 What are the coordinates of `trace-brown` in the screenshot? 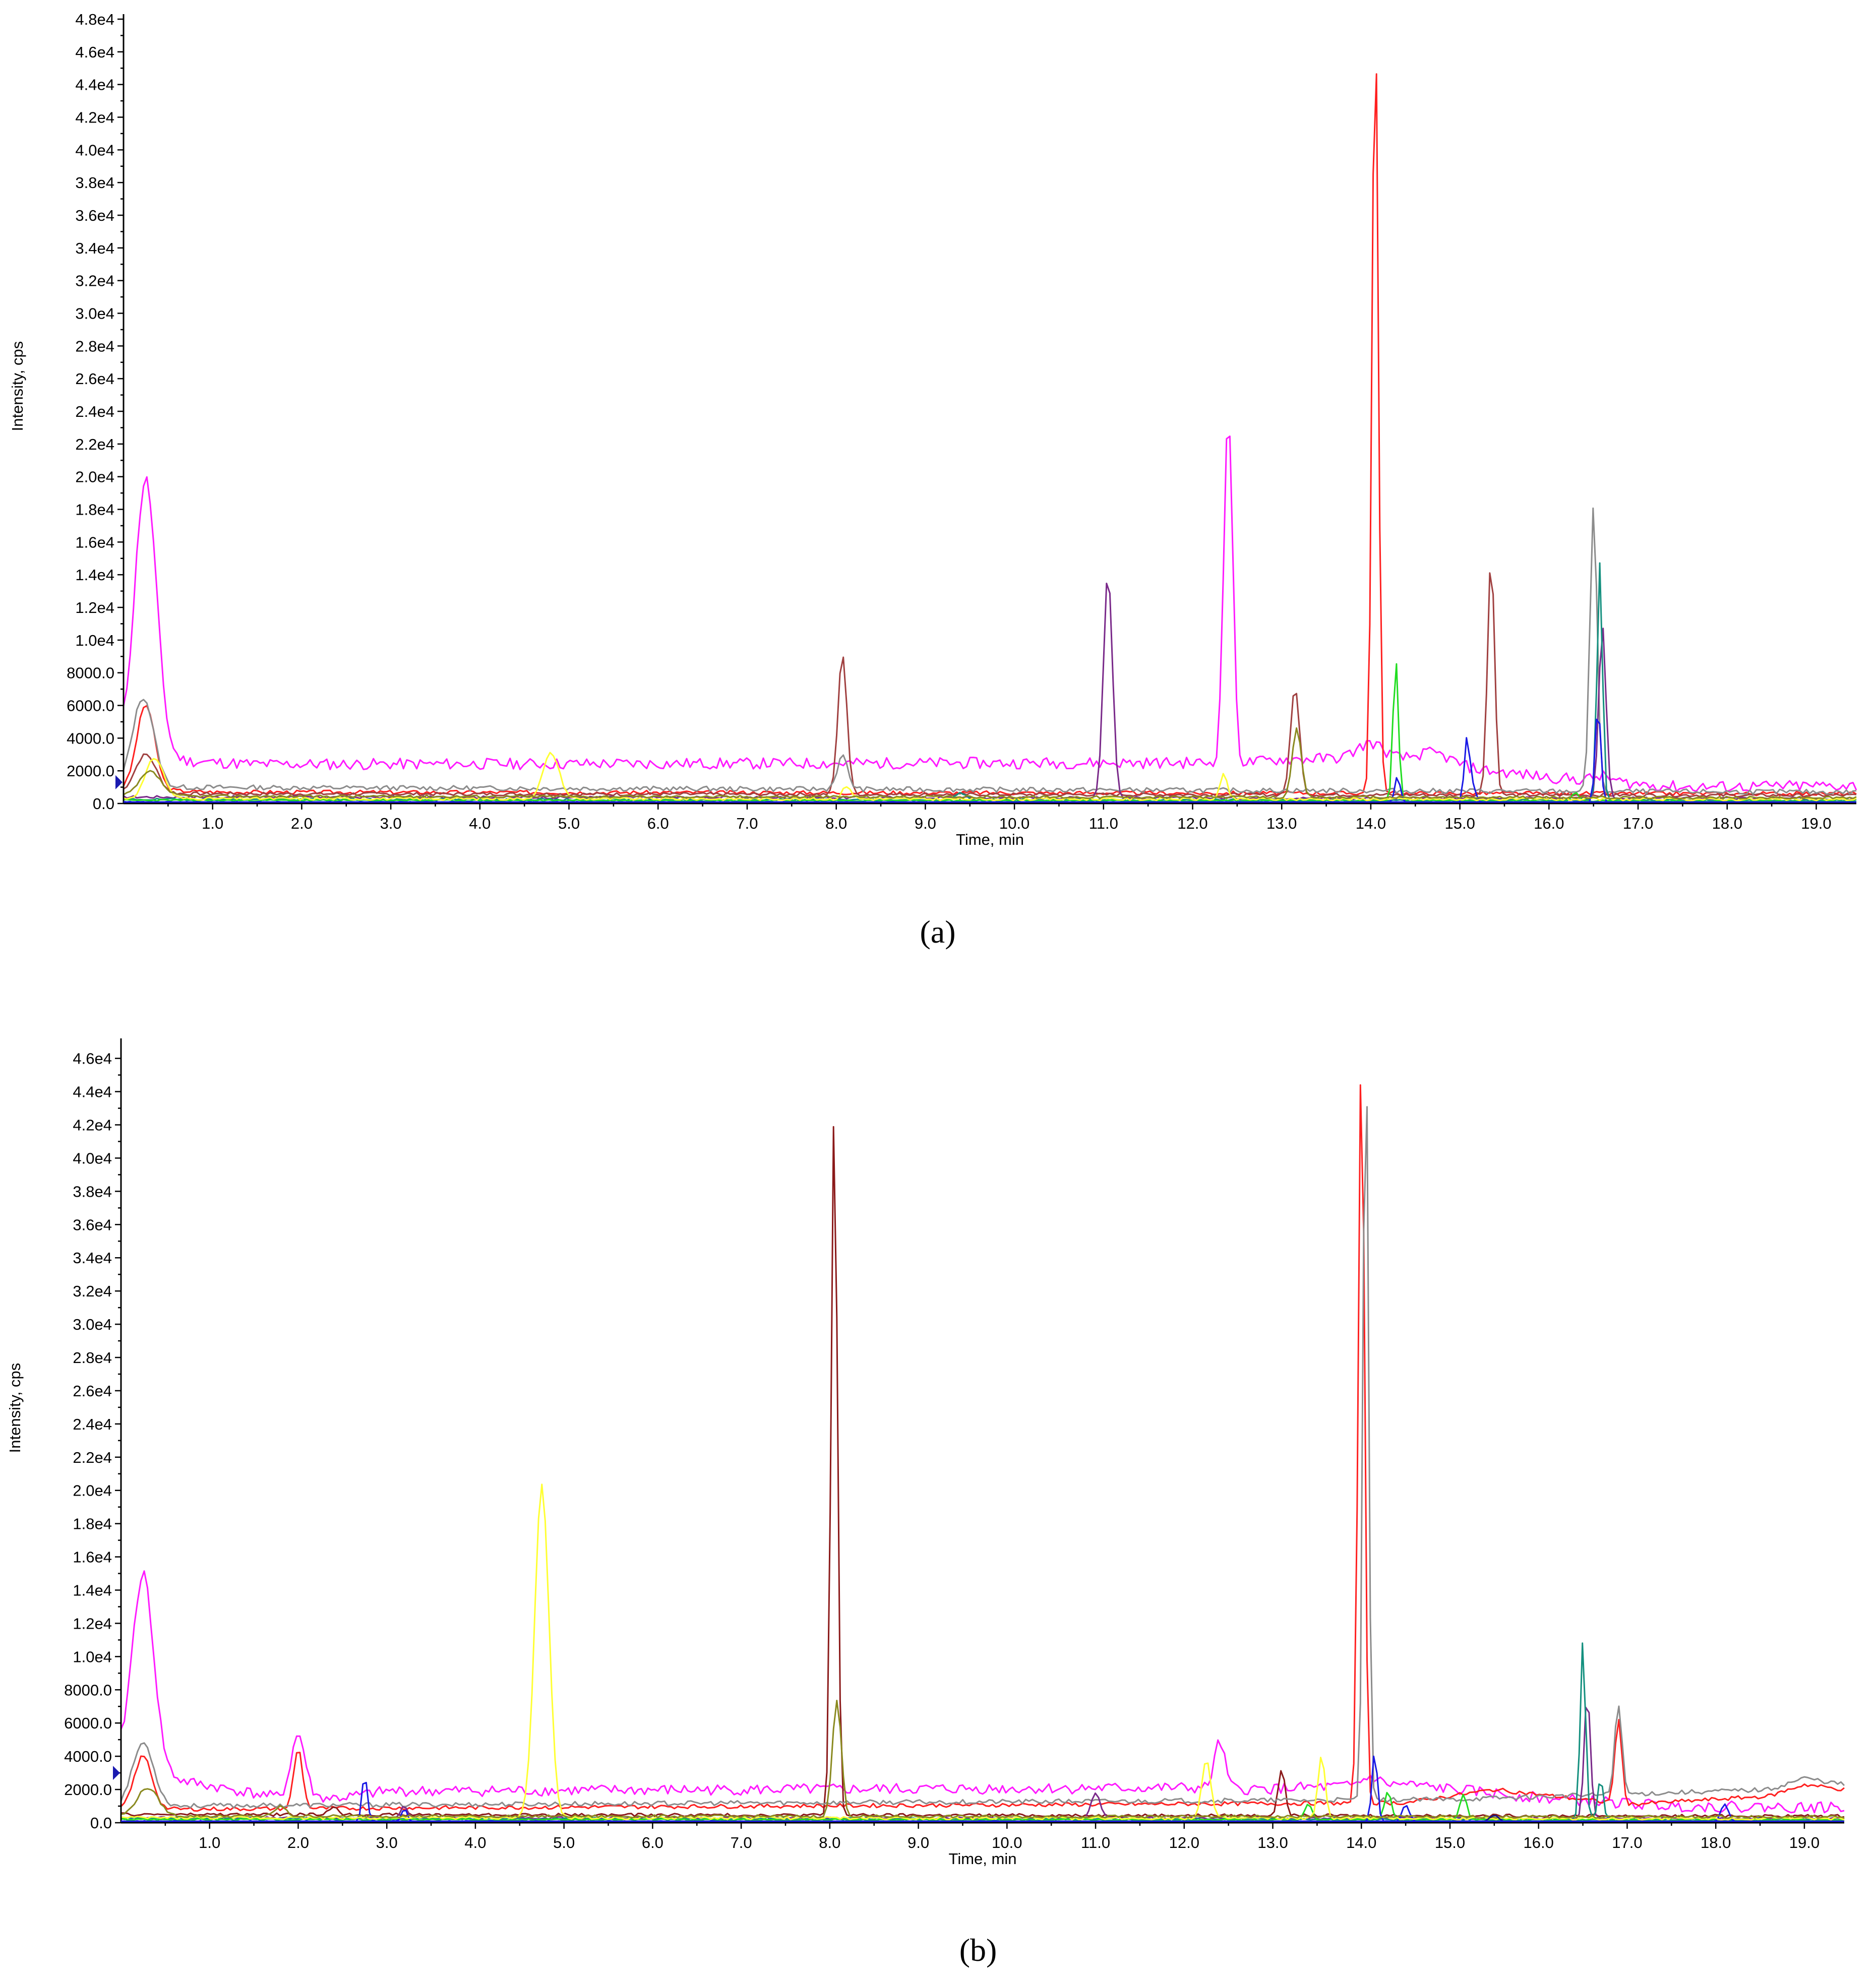 It's located at (990, 685).